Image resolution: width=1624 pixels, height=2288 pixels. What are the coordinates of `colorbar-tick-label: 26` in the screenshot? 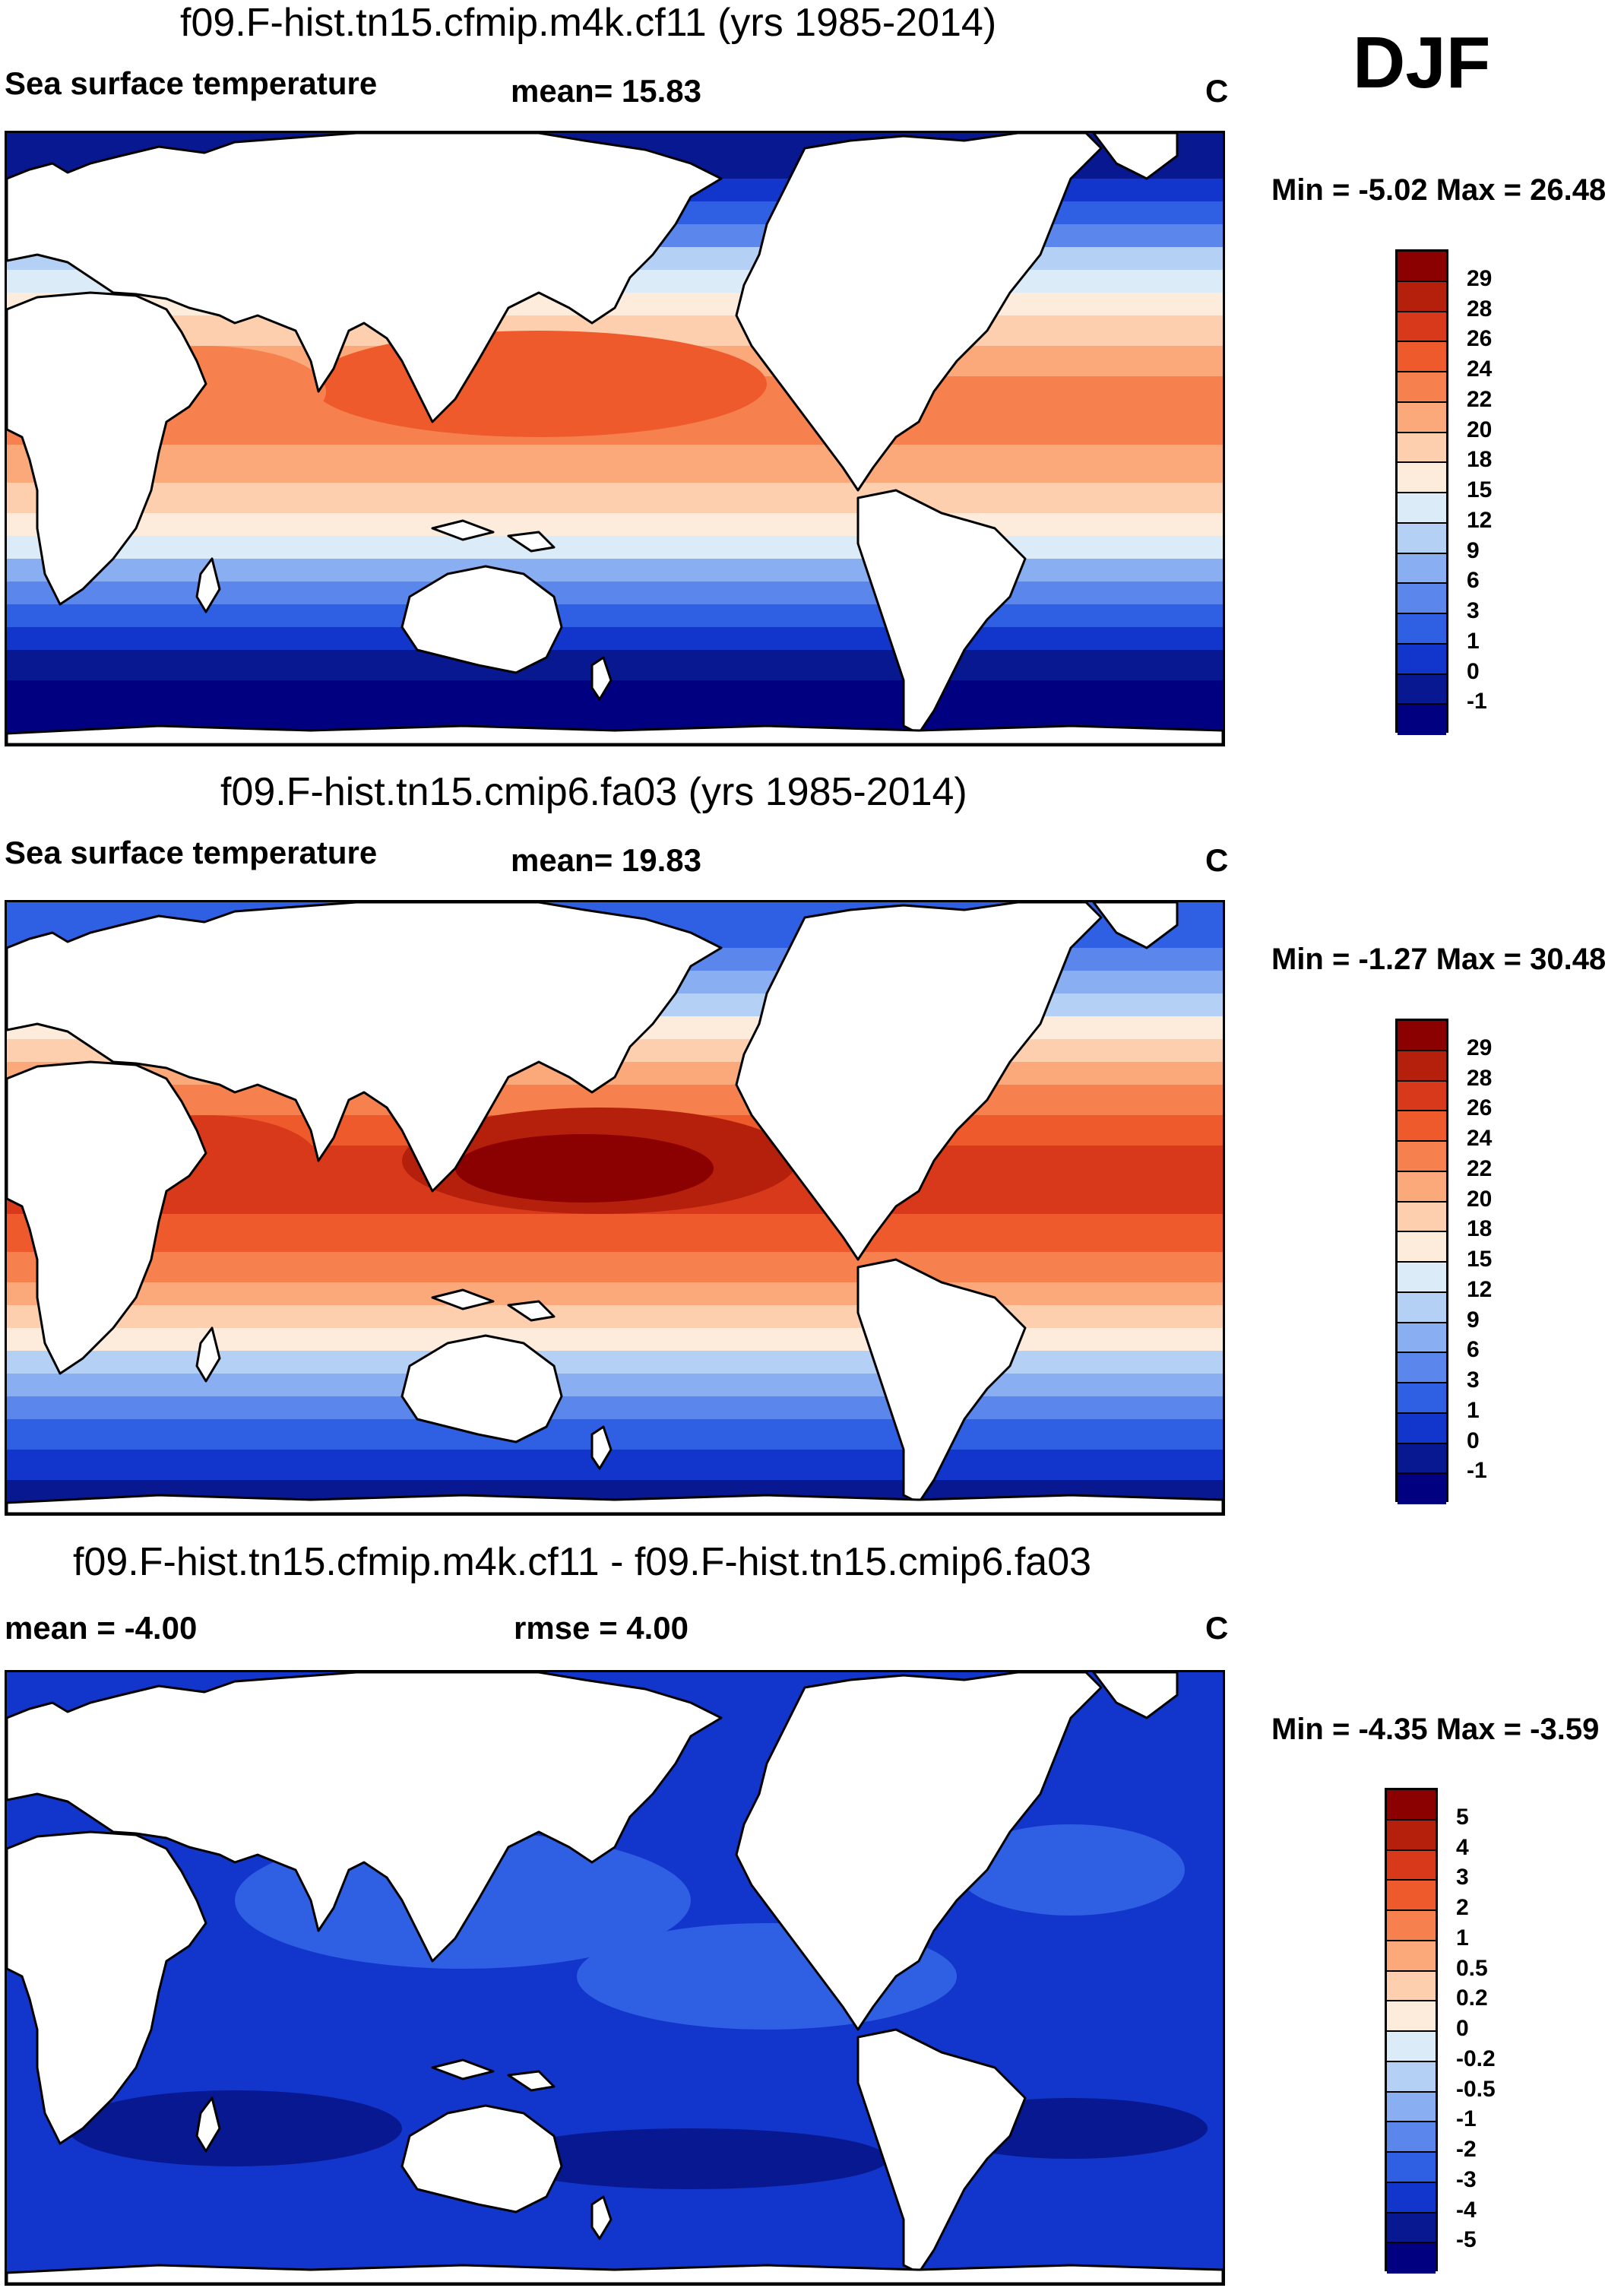 It's located at (1480, 339).